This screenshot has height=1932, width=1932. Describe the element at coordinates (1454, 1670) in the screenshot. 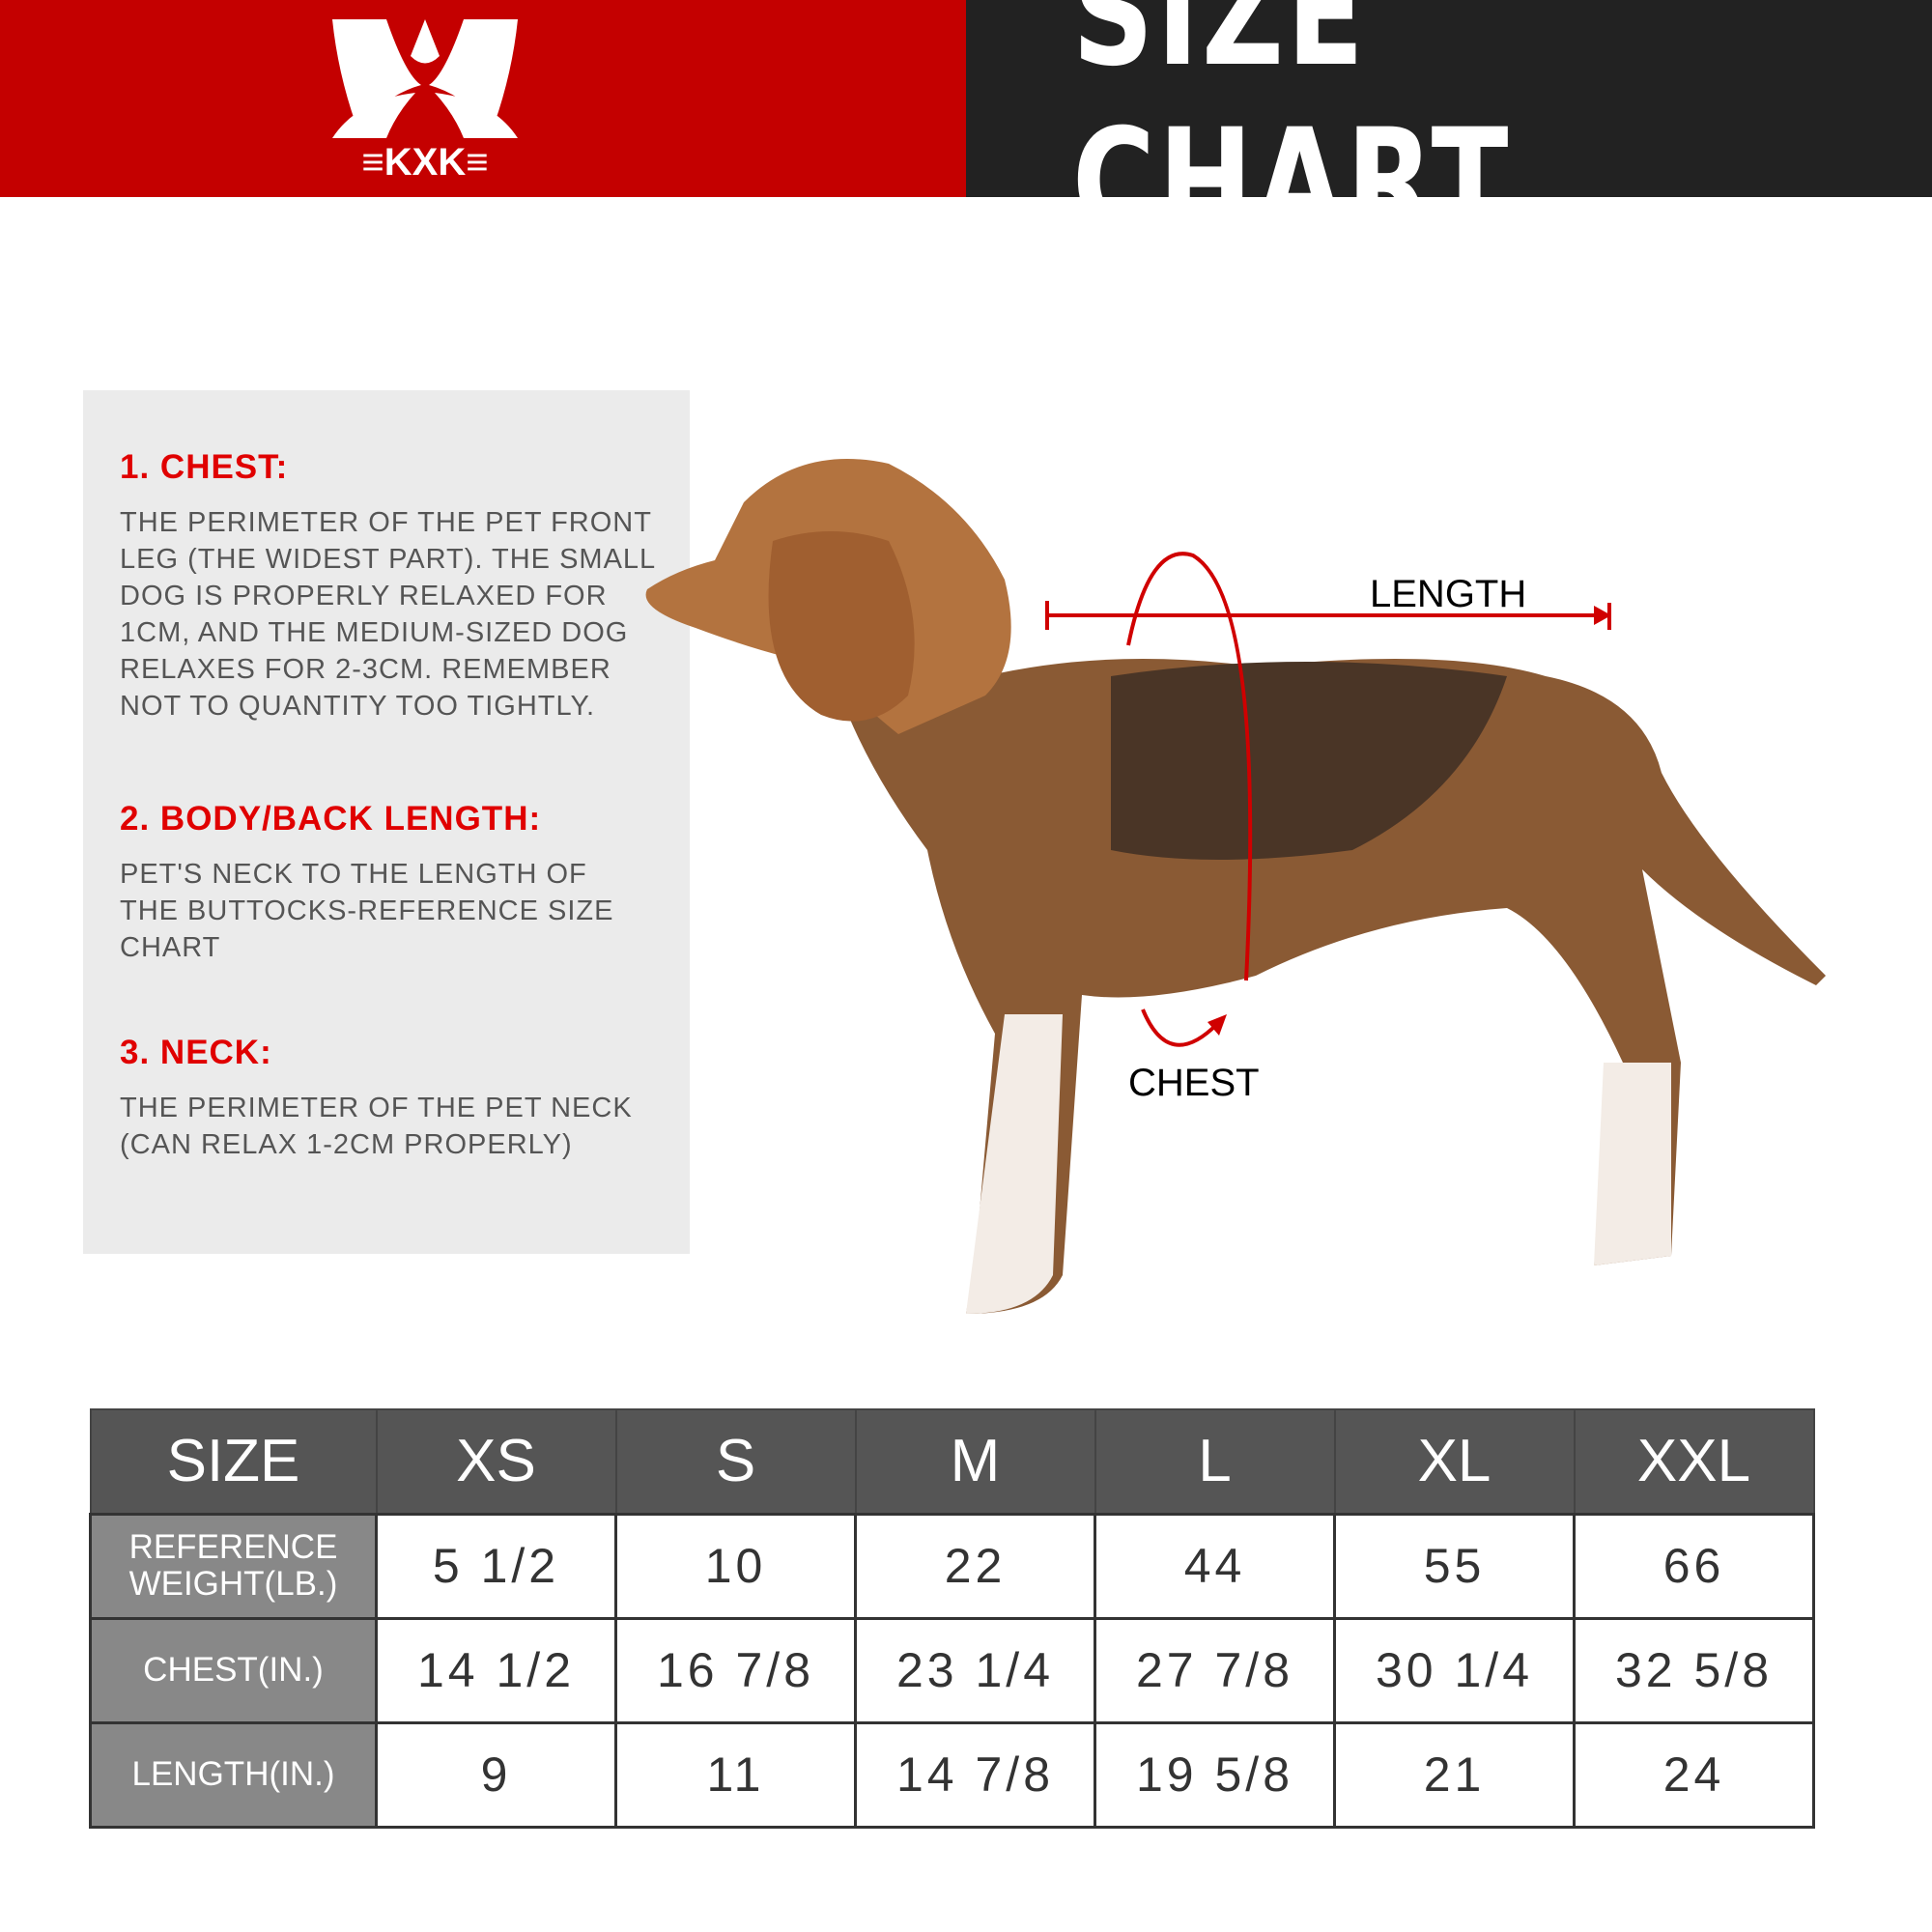

I see `table-cell: 30 1/4` at that location.